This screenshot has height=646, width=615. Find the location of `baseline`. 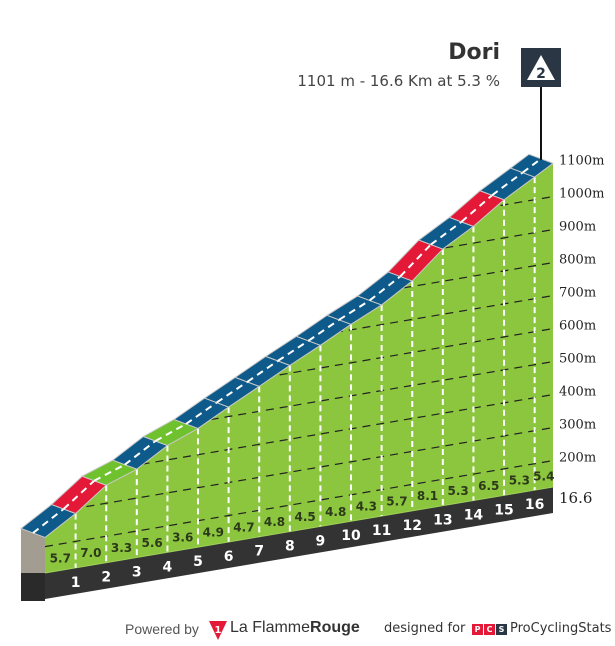

baseline is located at coordinates (299, 530).